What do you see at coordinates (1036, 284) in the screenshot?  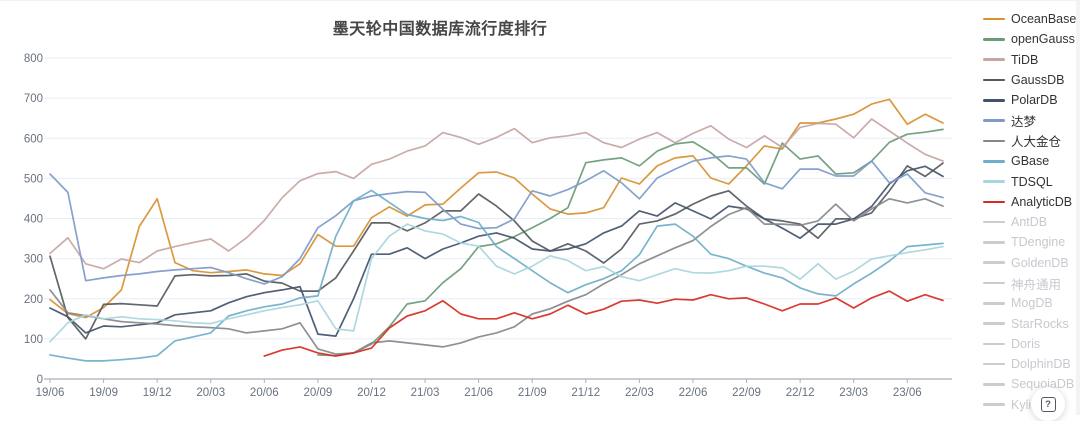 I see `legend-label: 神舟通用` at bounding box center [1036, 284].